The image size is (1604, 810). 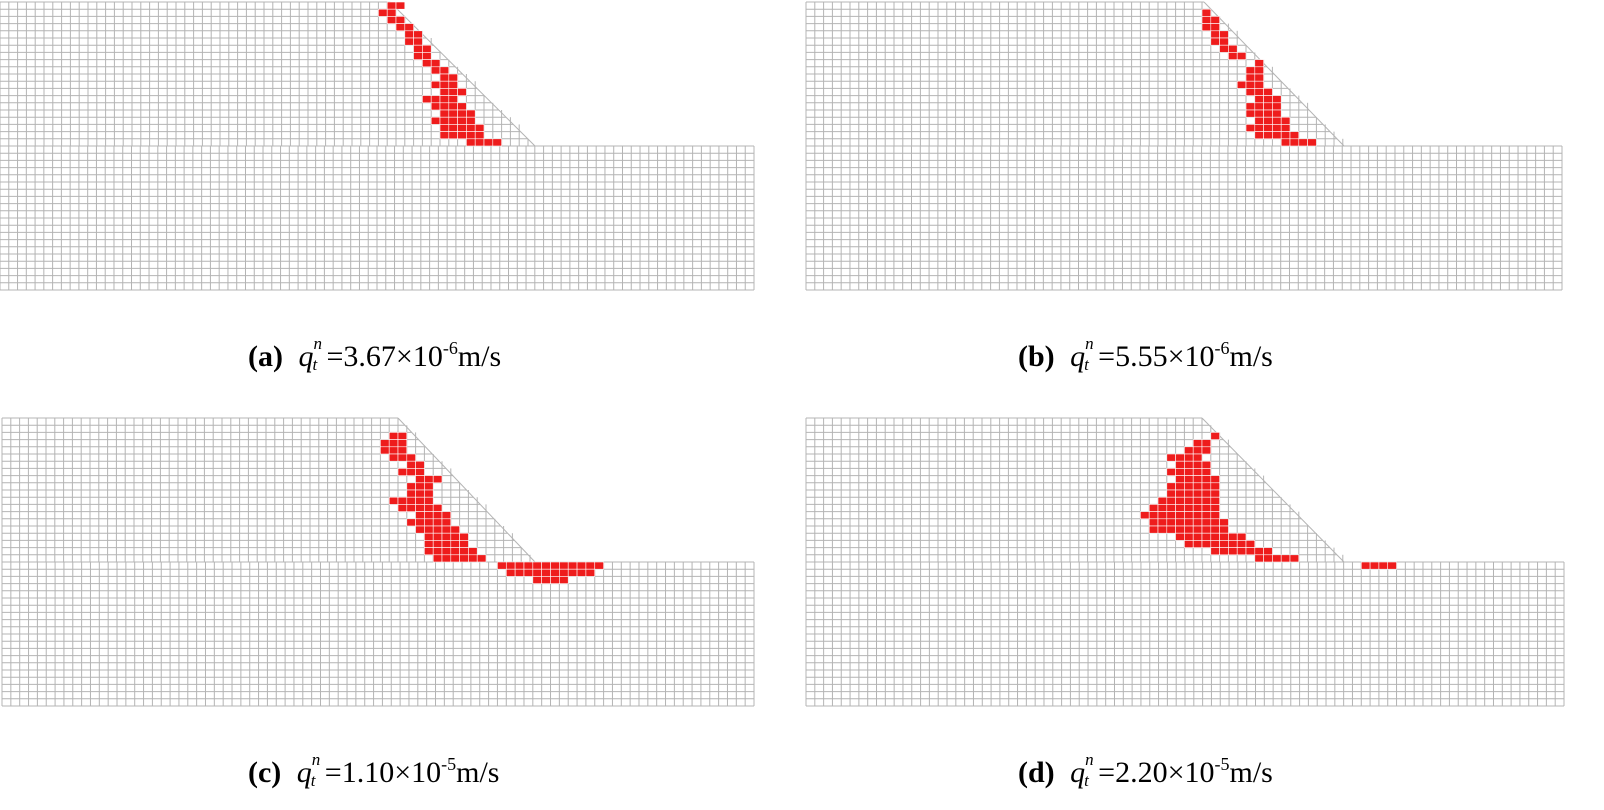 I want to click on flux-exponent: -6, so click(x=450, y=348).